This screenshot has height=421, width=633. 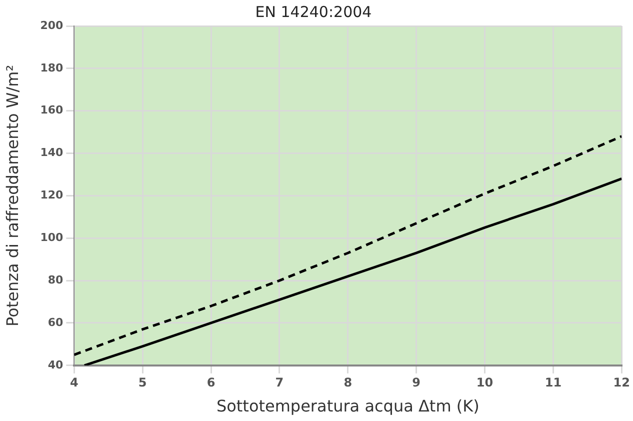 What do you see at coordinates (52, 195) in the screenshot?
I see `y-tick-label: 120` at bounding box center [52, 195].